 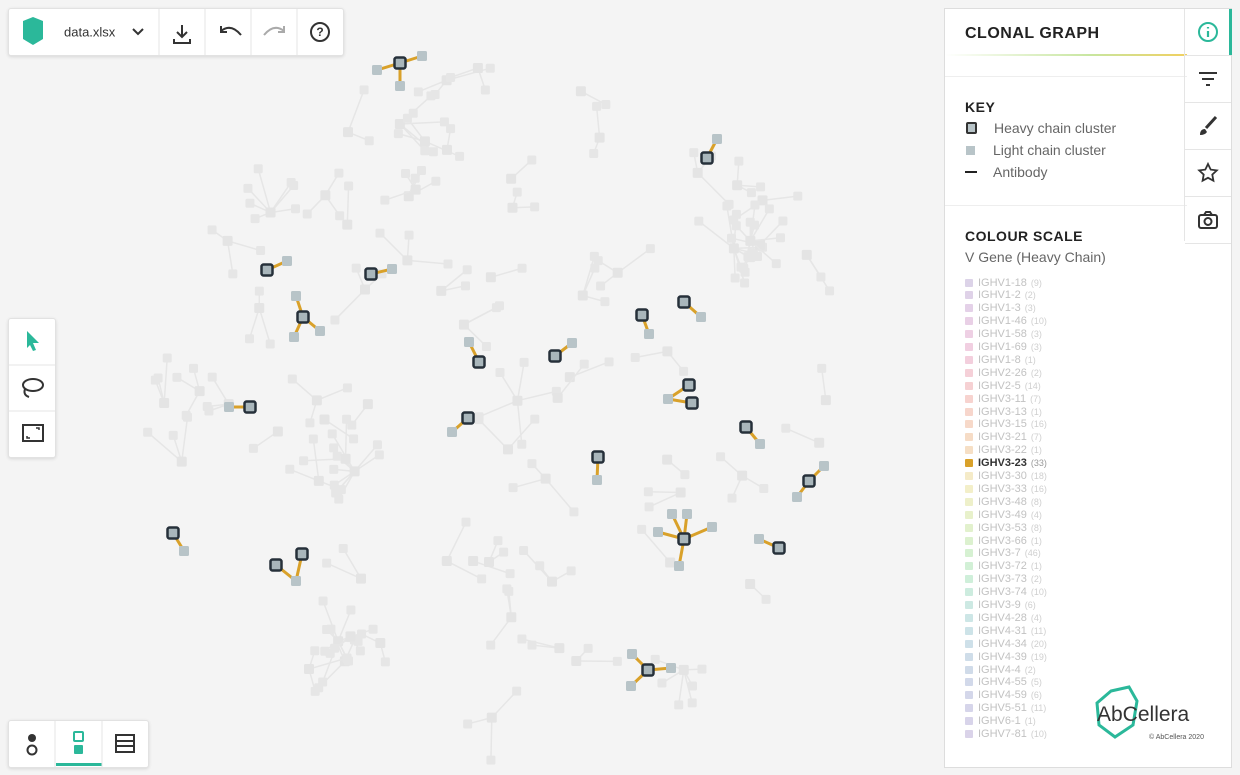 What do you see at coordinates (1036, 682) in the screenshot?
I see `gene-count: (5)` at bounding box center [1036, 682].